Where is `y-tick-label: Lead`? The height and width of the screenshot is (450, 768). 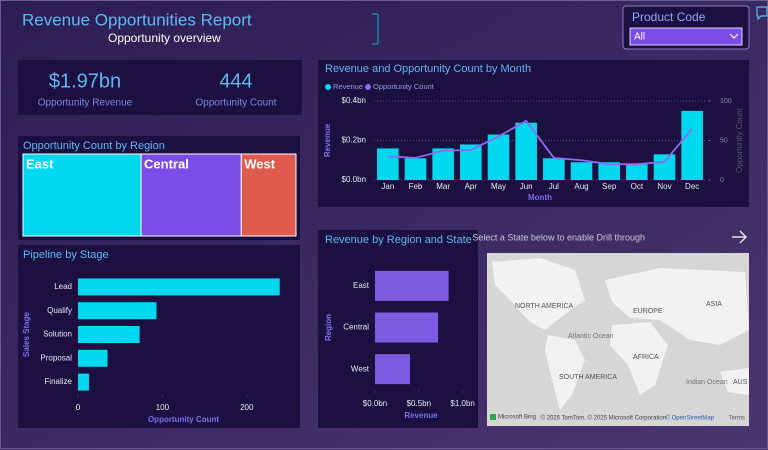
y-tick-label: Lead is located at coordinates (63, 286).